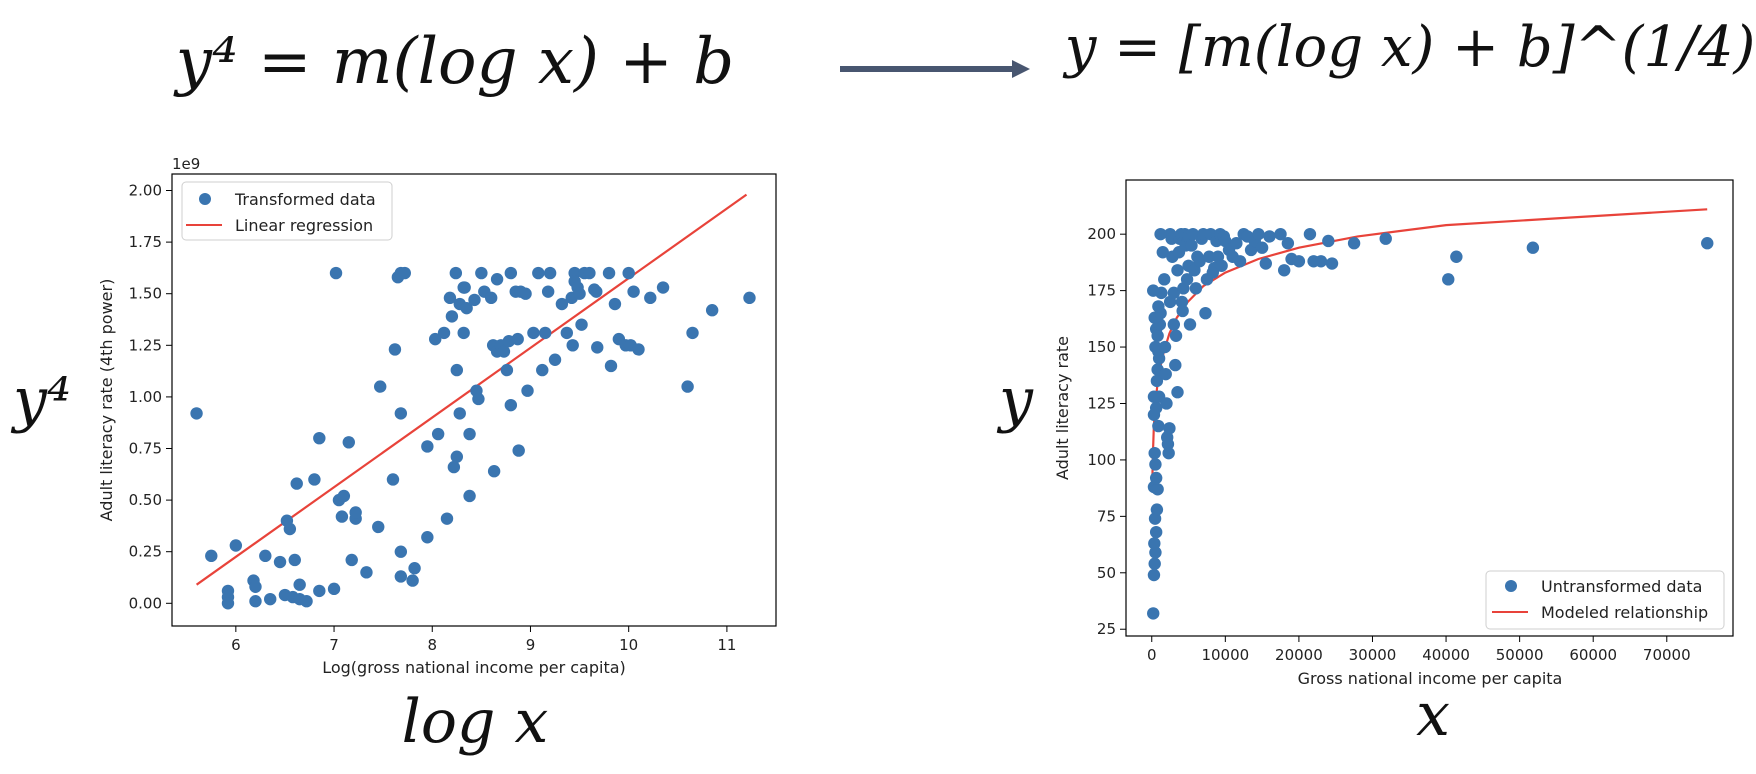 The height and width of the screenshot is (774, 1756). Describe the element at coordinates (1621, 586) in the screenshot. I see `legend-label-untransformed-data: Untransformed data` at that location.